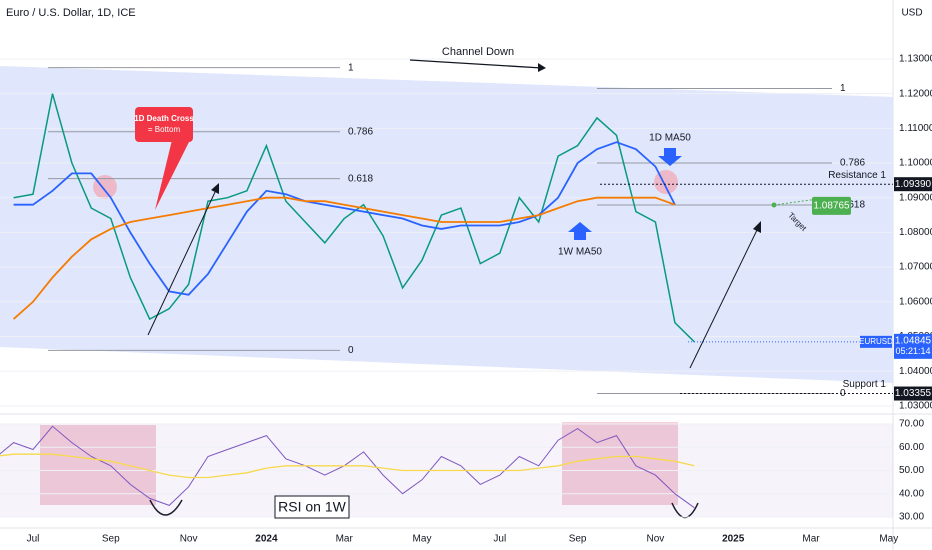  What do you see at coordinates (733, 539) in the screenshot?
I see `x-tick-label: 2025` at bounding box center [733, 539].